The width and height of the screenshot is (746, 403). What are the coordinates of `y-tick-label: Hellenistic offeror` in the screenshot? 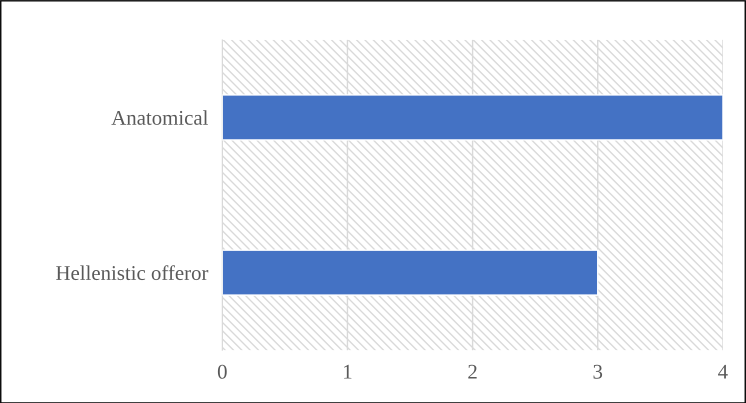 It's located at (132, 272).